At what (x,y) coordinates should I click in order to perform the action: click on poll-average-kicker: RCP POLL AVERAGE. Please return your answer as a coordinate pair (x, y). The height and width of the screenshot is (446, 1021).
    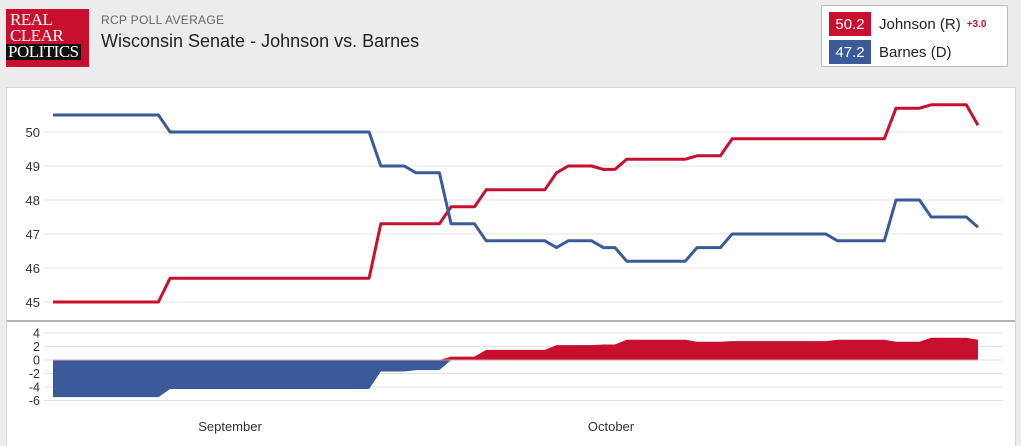
    Looking at the image, I should click on (163, 20).